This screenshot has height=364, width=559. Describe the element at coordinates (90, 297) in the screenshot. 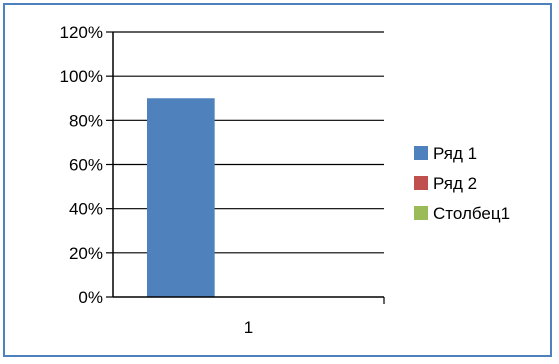

I see `y-tick-label: 0%` at that location.